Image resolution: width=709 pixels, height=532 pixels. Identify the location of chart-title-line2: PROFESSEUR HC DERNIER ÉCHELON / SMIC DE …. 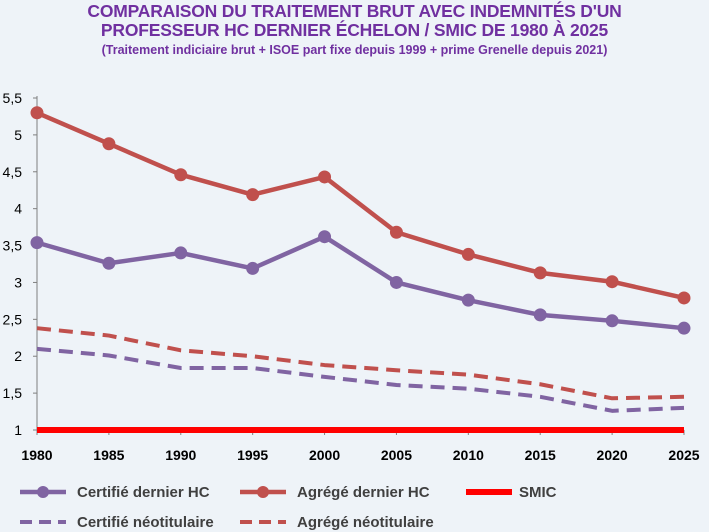
(354, 30).